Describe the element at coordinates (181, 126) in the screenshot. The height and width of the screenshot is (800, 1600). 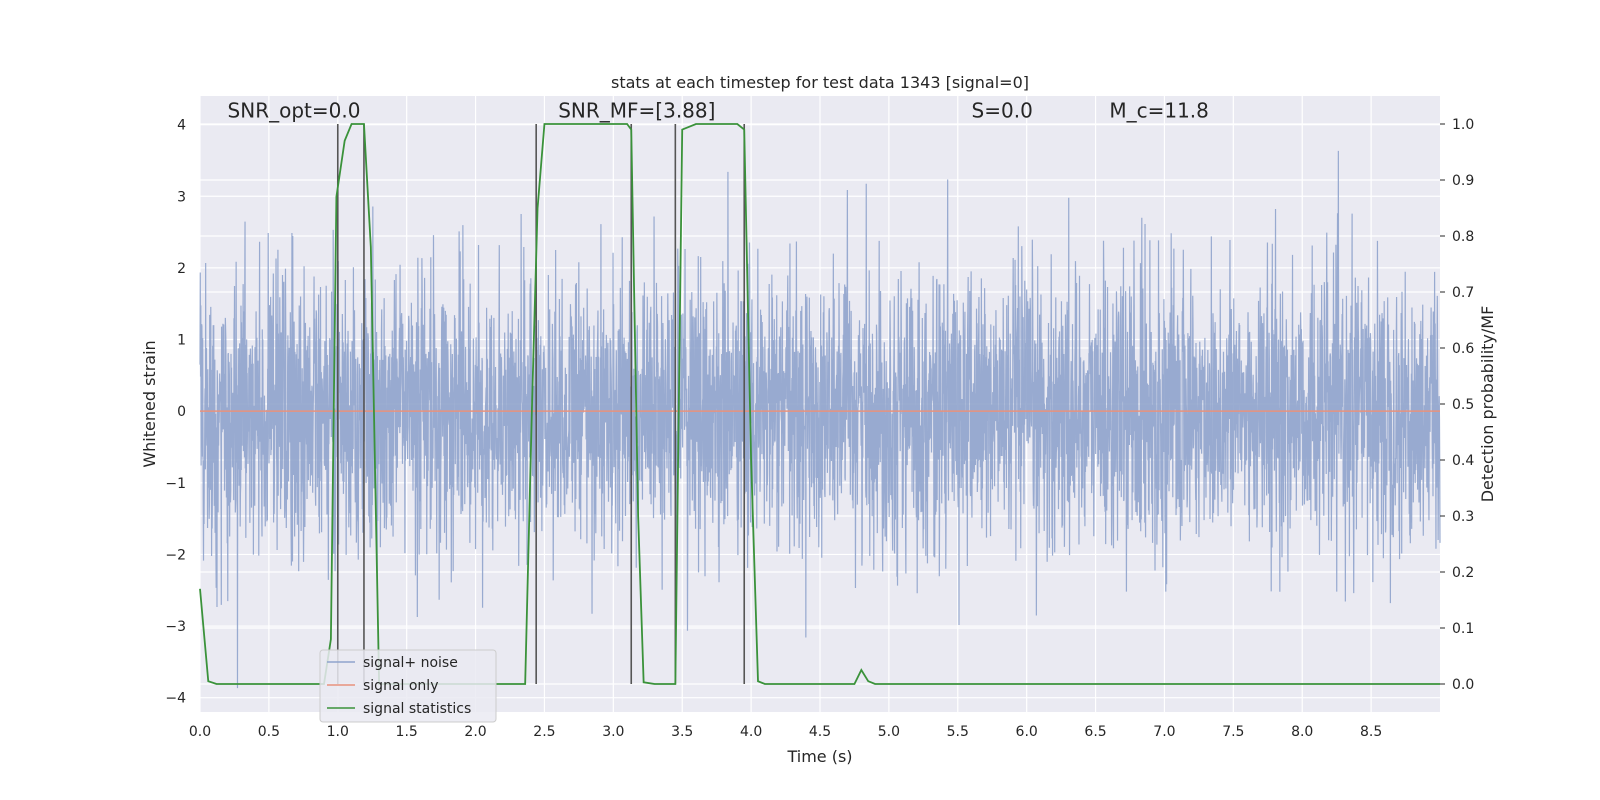
I see `y-tick-label-left: 4` at that location.